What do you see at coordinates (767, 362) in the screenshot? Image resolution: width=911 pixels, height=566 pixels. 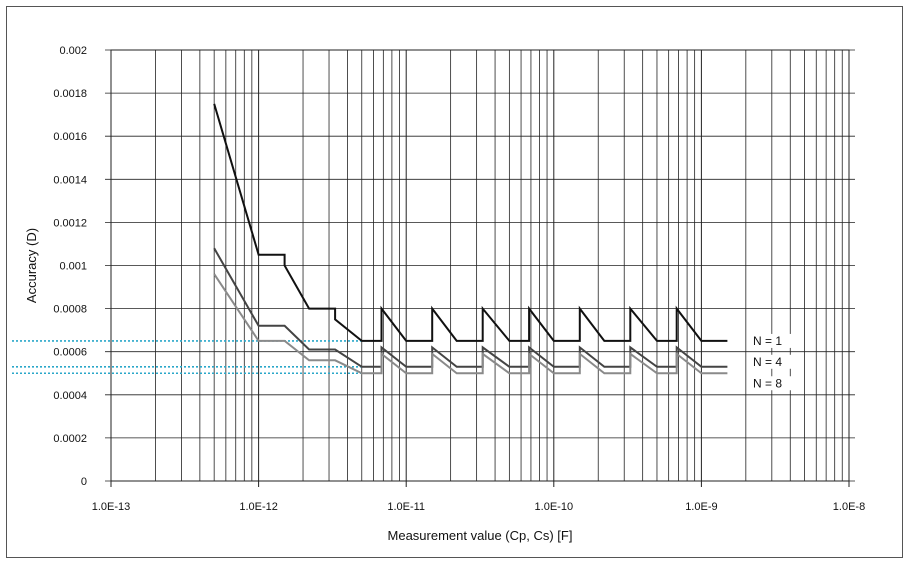 I see `series-label: N = 4` at bounding box center [767, 362].